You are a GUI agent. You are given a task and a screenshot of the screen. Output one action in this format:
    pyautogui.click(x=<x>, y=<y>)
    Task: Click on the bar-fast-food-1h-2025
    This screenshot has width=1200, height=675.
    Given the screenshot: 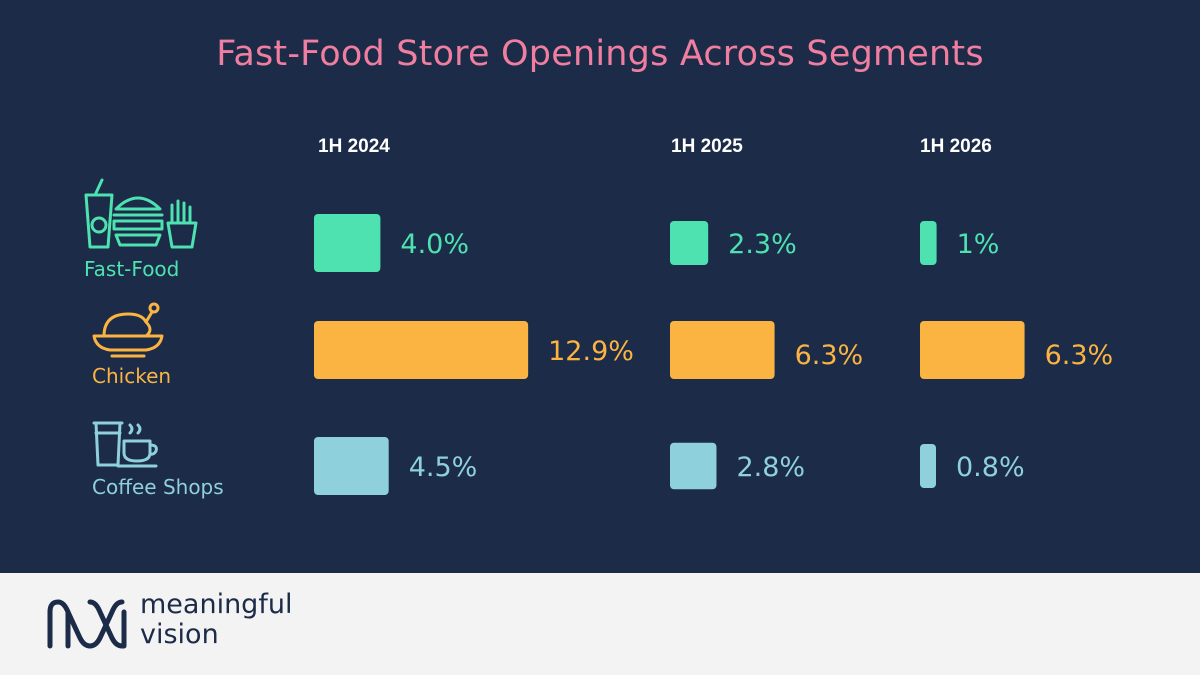 What is the action you would take?
    pyautogui.click(x=689, y=243)
    